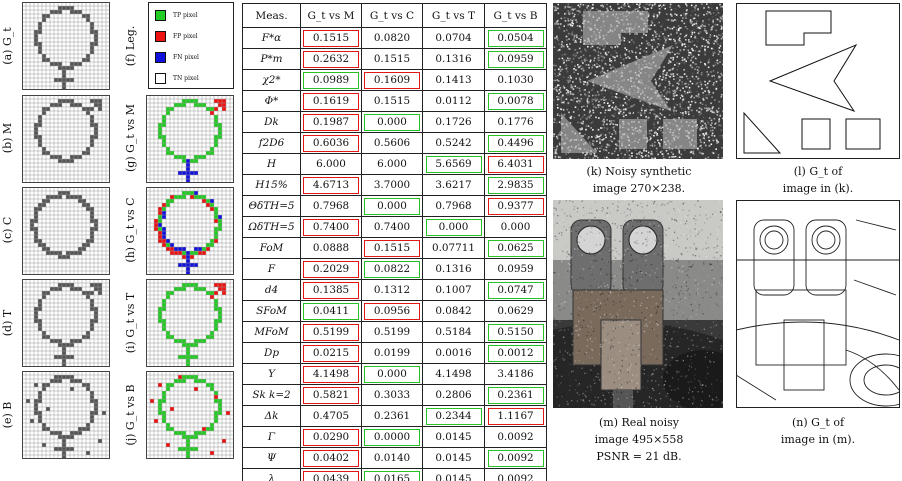  What do you see at coordinates (453, 289) in the screenshot?
I see `measure-value: 0.1007` at bounding box center [453, 289].